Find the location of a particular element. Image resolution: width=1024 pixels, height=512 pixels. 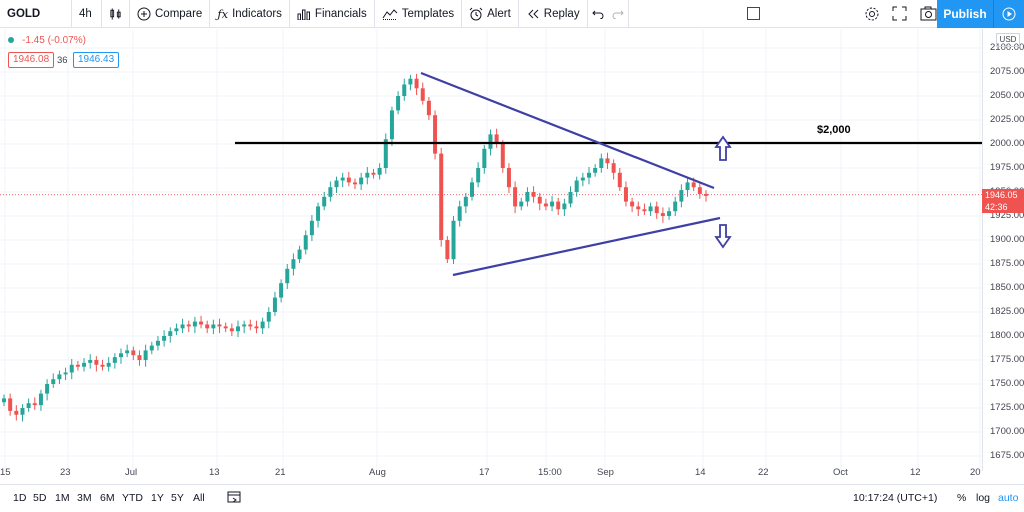

redo-button is located at coordinates (618, 14).